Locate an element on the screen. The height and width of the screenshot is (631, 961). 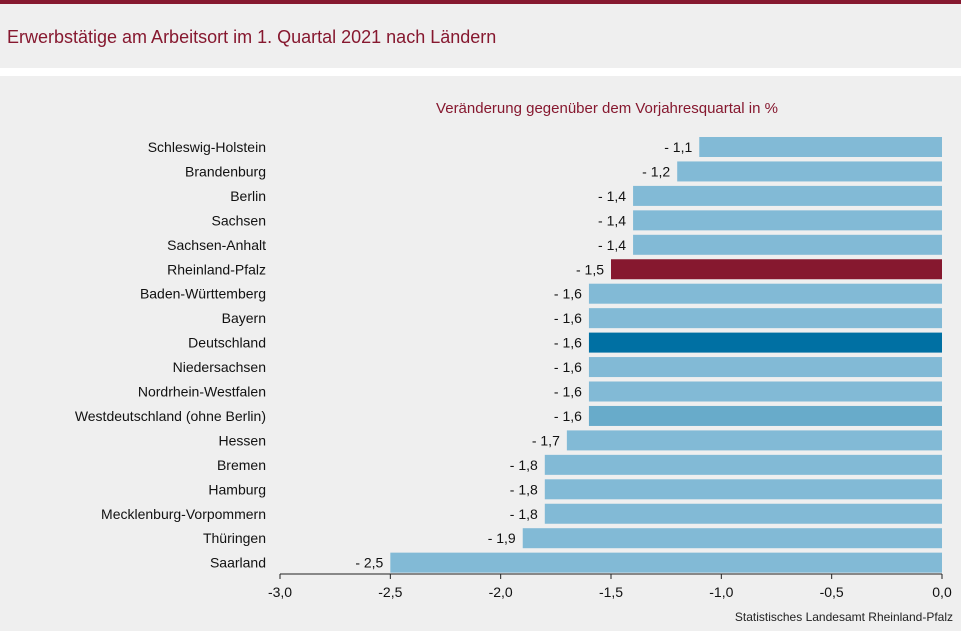
category-label: Niedersachsen is located at coordinates (219, 367).